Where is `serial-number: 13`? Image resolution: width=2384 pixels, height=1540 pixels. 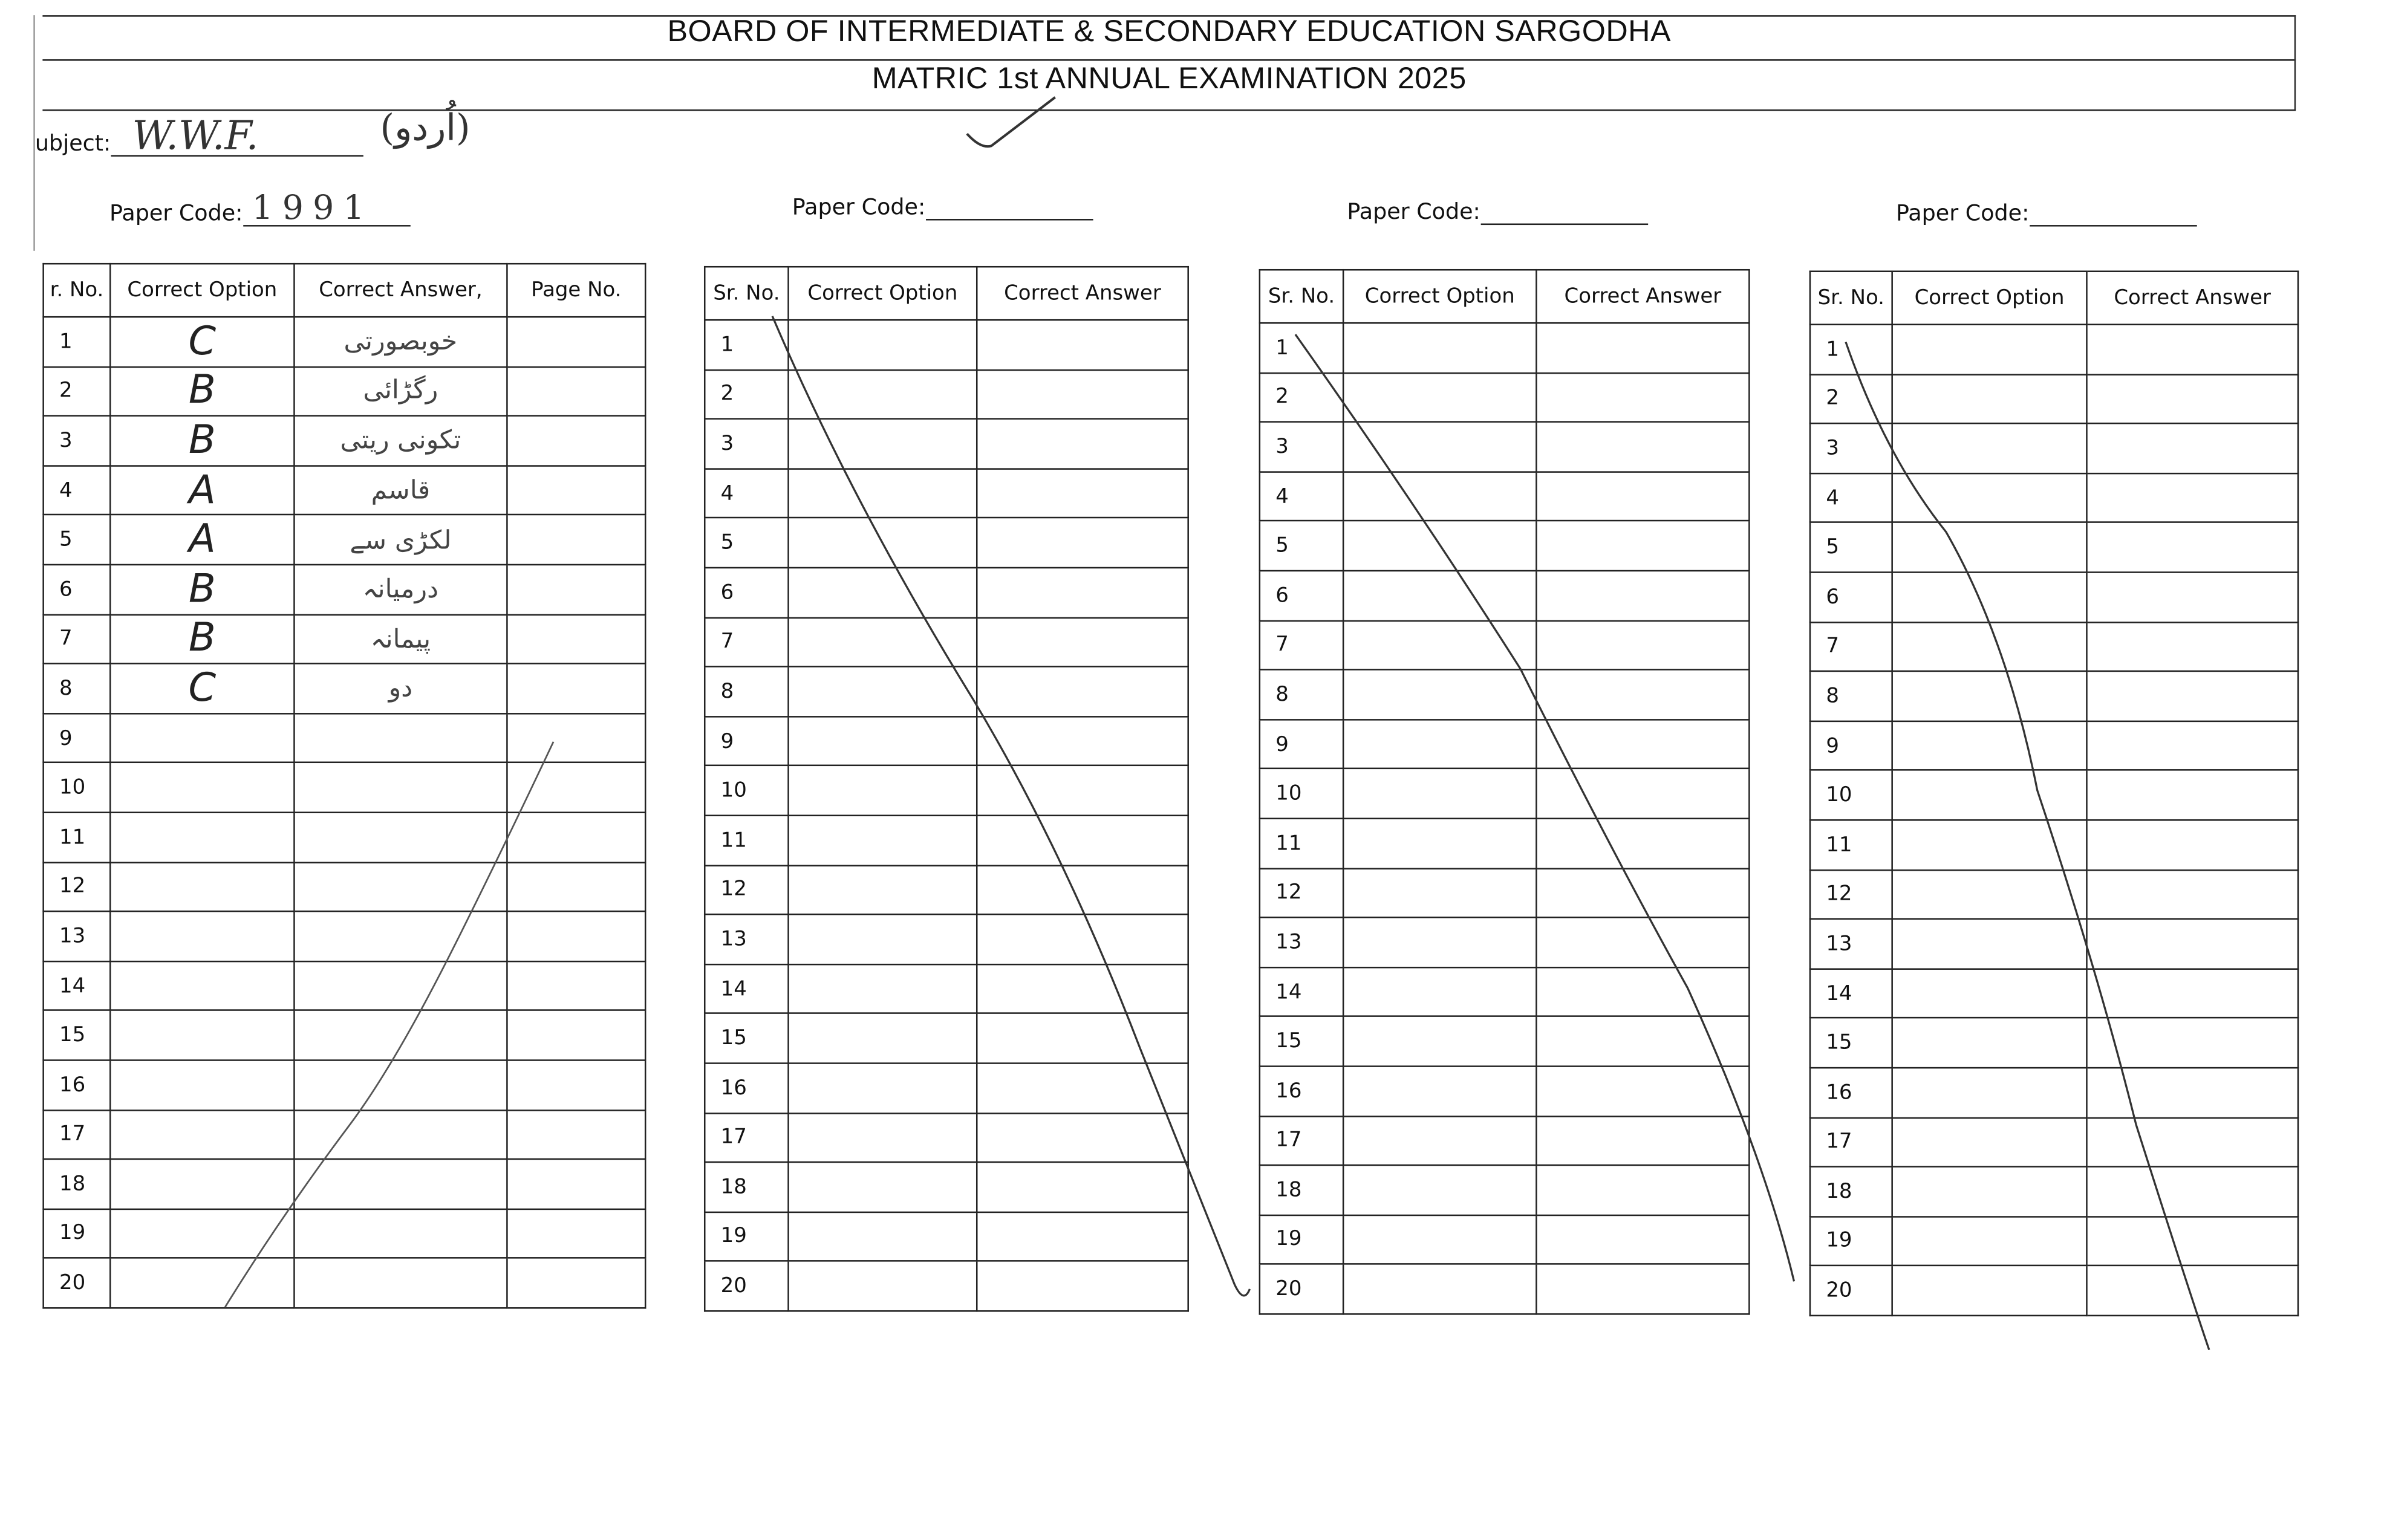
serial-number: 13 is located at coordinates (1301, 942).